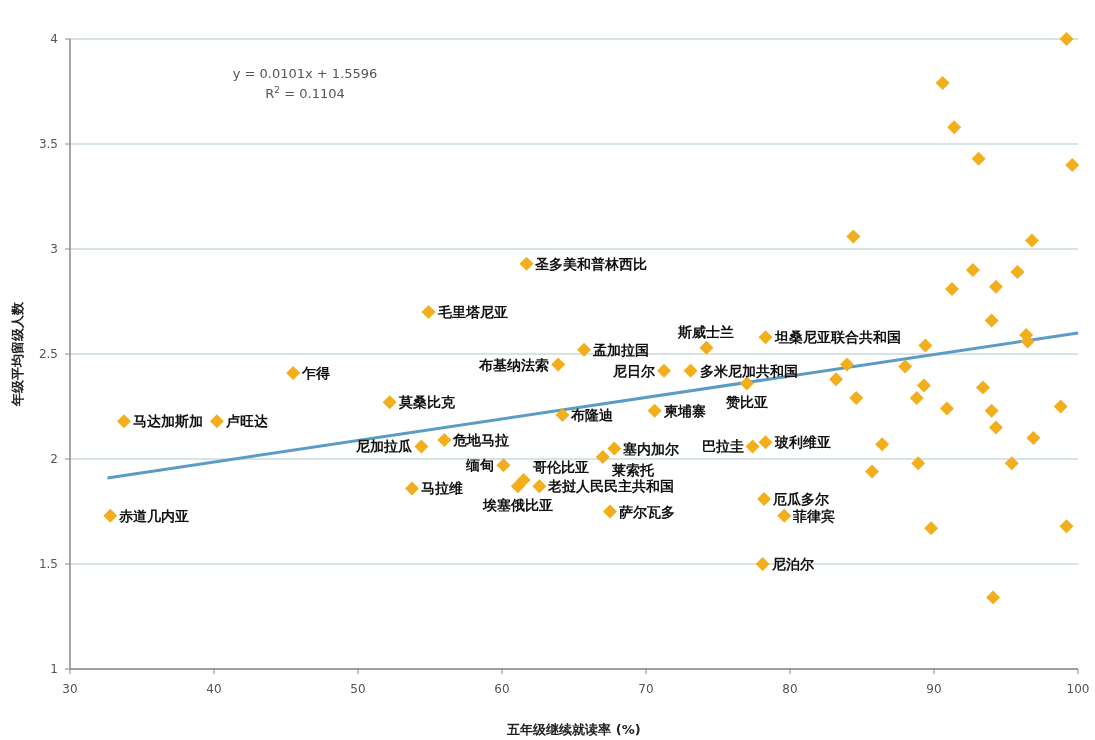 The image size is (1095, 740). Describe the element at coordinates (684, 410) in the screenshot. I see `annotation: 柬埔寨` at that location.